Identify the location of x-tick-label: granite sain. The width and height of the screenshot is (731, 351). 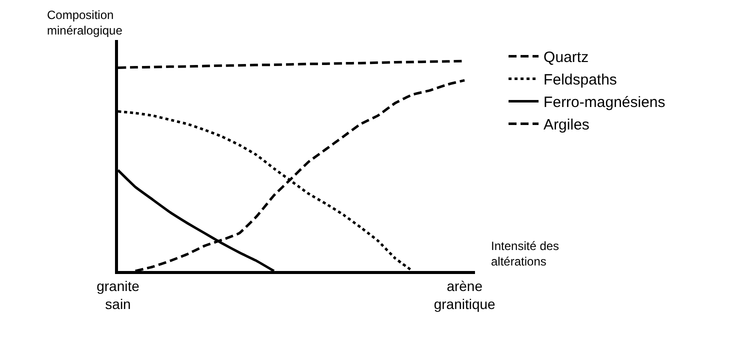
(118, 295).